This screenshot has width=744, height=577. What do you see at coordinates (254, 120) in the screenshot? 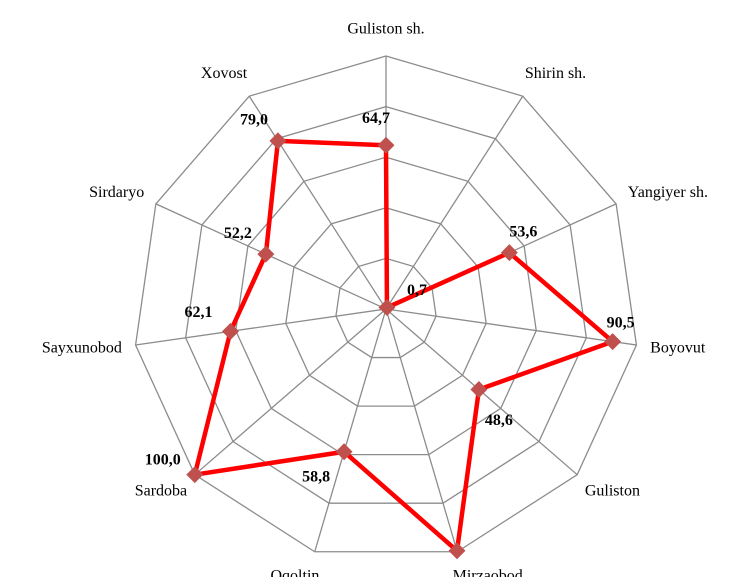
I see `value-label: 79,0` at bounding box center [254, 120].